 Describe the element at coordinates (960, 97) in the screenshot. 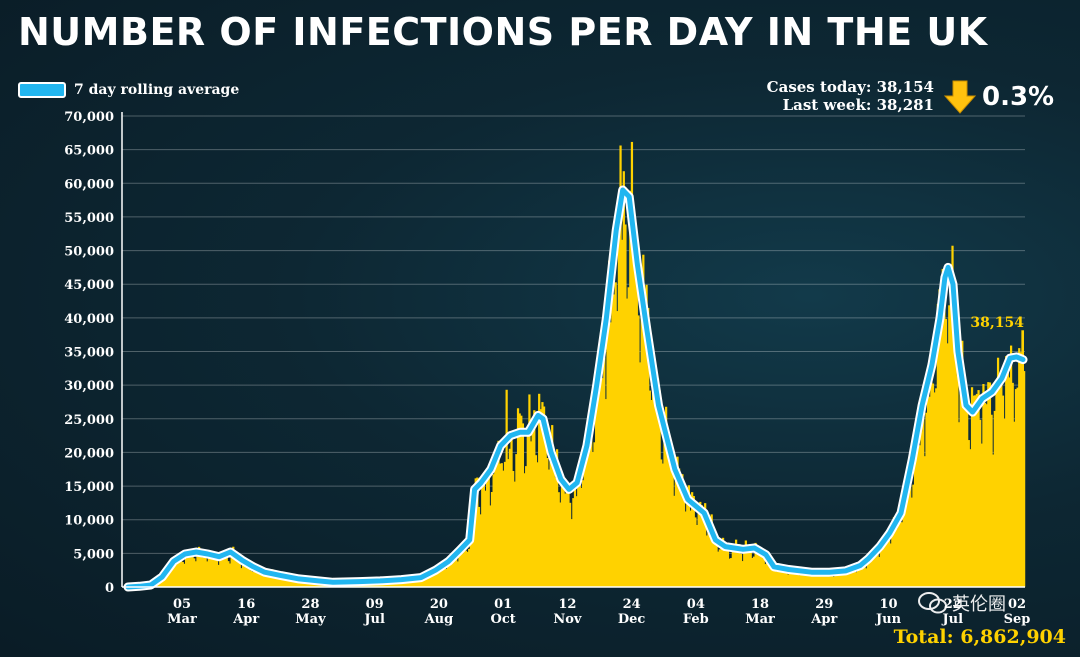

I see `arrow-down-icon` at that location.